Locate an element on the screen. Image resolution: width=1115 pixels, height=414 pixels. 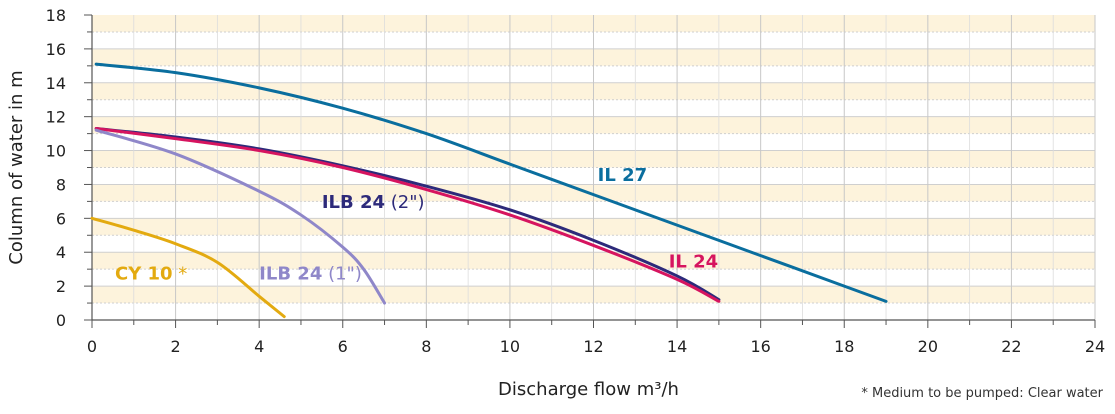
y-tick-label: 10 is located at coordinates (56, 151).